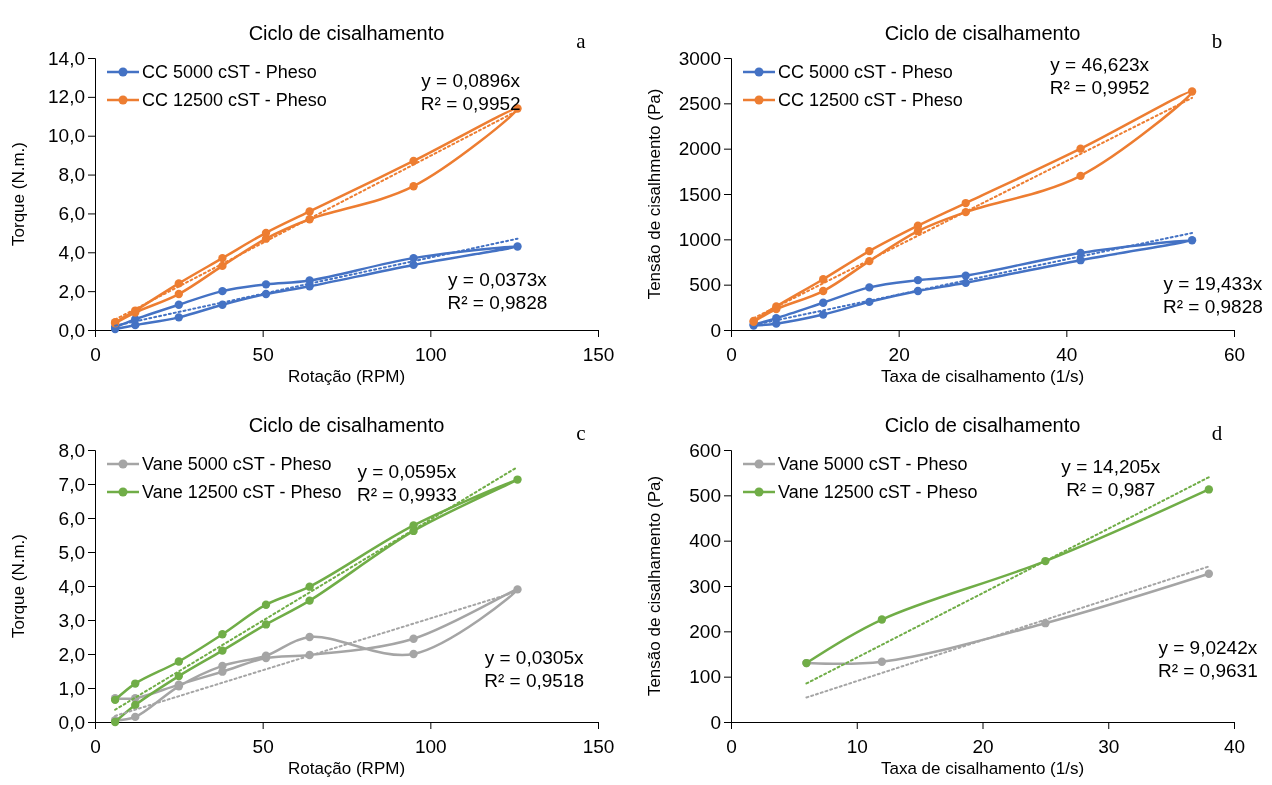 This screenshot has width=1272, height=785. What do you see at coordinates (581, 433) in the screenshot?
I see `text: c` at bounding box center [581, 433].